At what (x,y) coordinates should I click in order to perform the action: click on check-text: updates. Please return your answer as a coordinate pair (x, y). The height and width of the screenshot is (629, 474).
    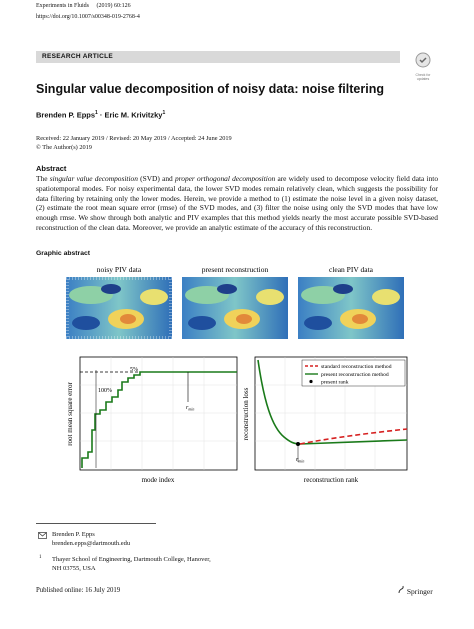
    Looking at the image, I should click on (423, 79).